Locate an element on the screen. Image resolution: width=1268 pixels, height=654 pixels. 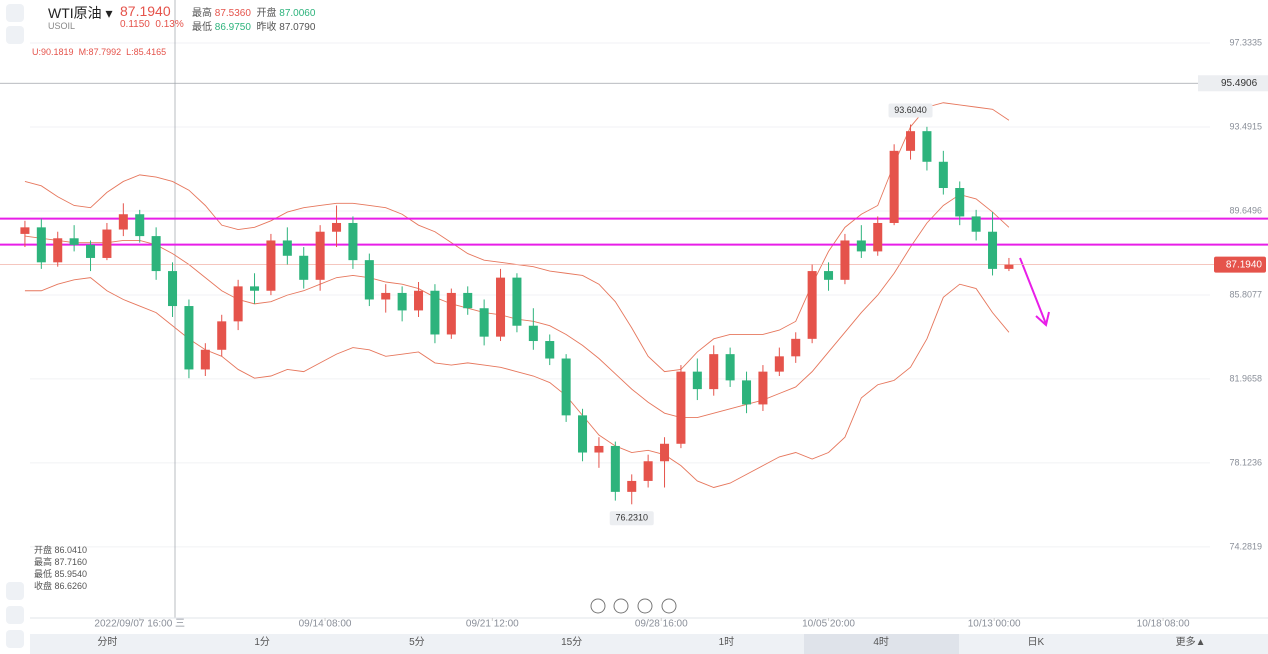
symbol: WTI原油 ▾ is located at coordinates (80, 13).